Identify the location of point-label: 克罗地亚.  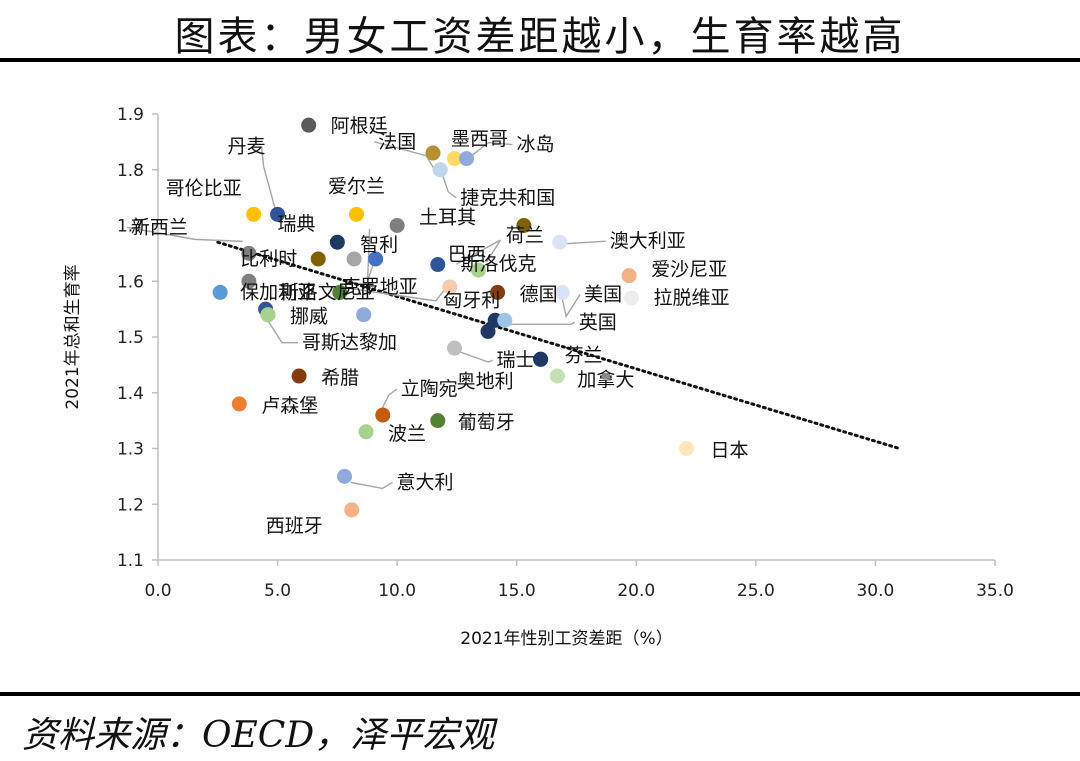
(380, 287).